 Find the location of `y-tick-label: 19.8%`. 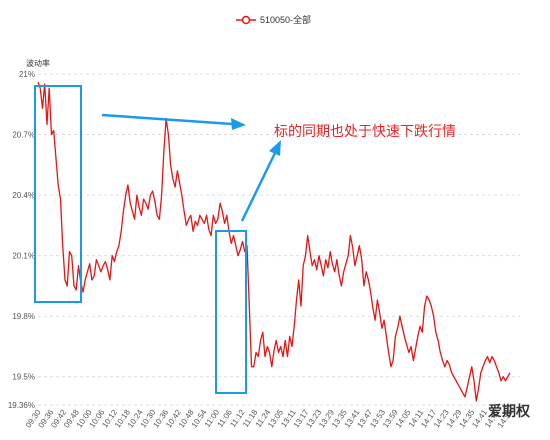

y-tick-label: 19.8% is located at coordinates (23, 316).